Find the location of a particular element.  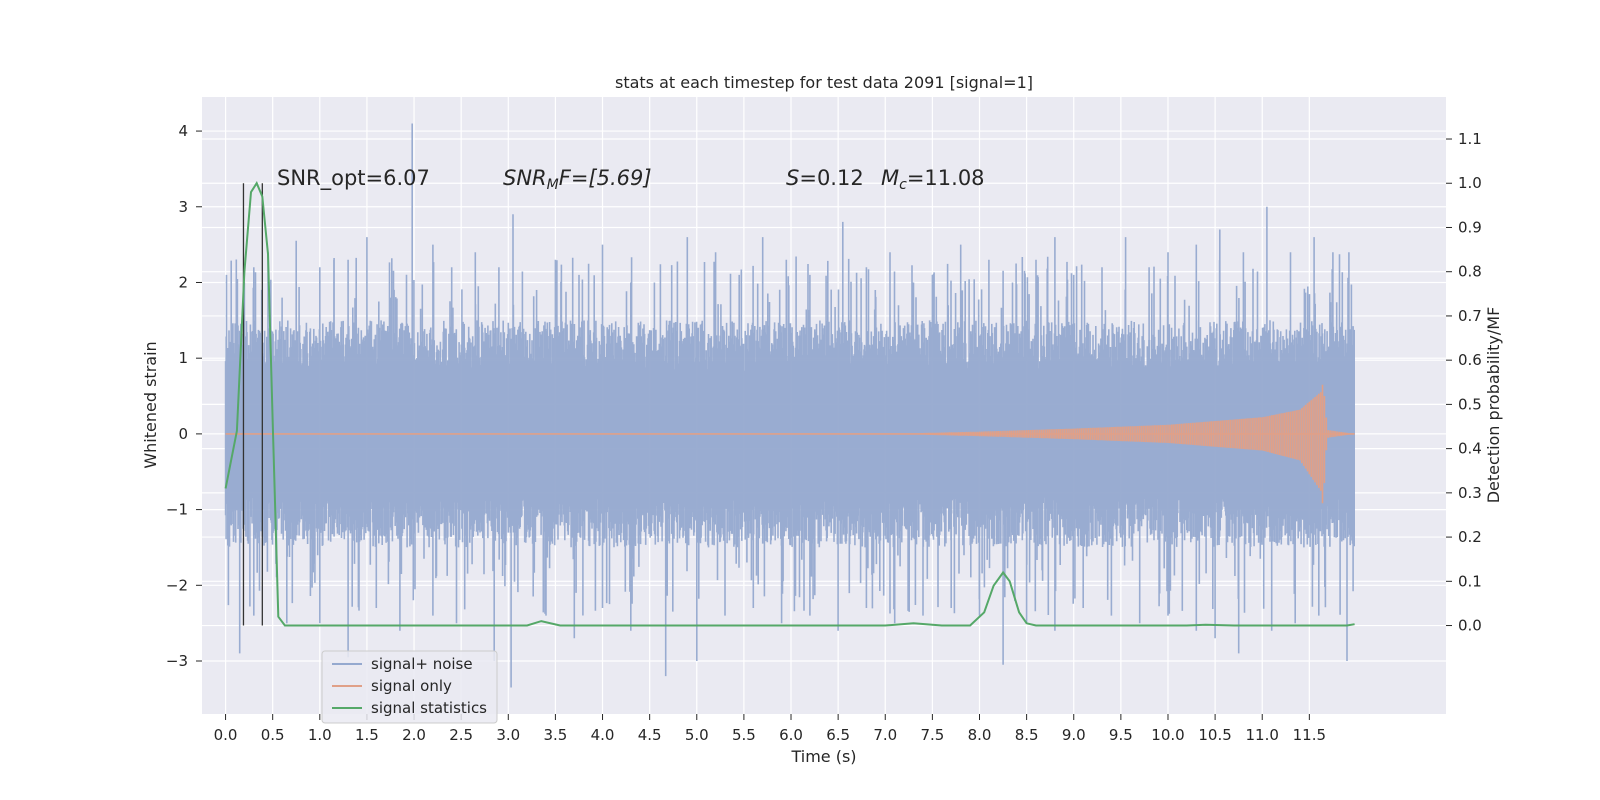

annotation-snr-mf: SNRMF=[5.69] is located at coordinates (577, 179).